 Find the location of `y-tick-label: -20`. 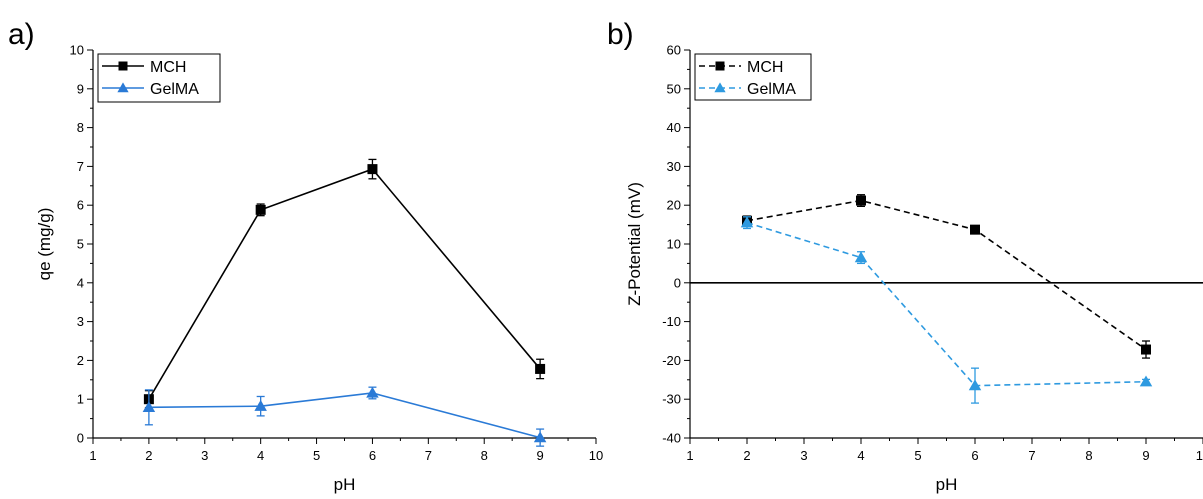

y-tick-label: -20 is located at coordinates (671, 360).